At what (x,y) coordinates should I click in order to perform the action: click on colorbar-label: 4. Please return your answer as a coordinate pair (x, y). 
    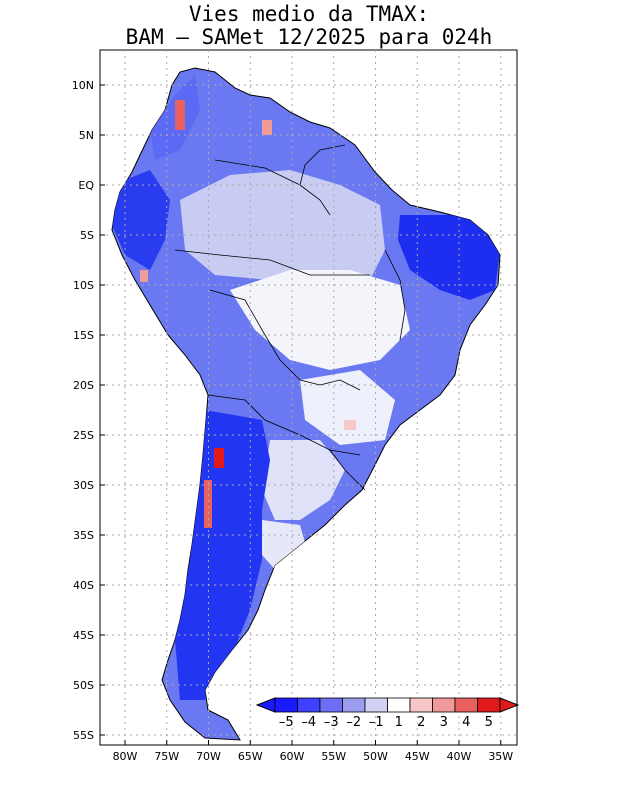
    Looking at the image, I should click on (466, 722).